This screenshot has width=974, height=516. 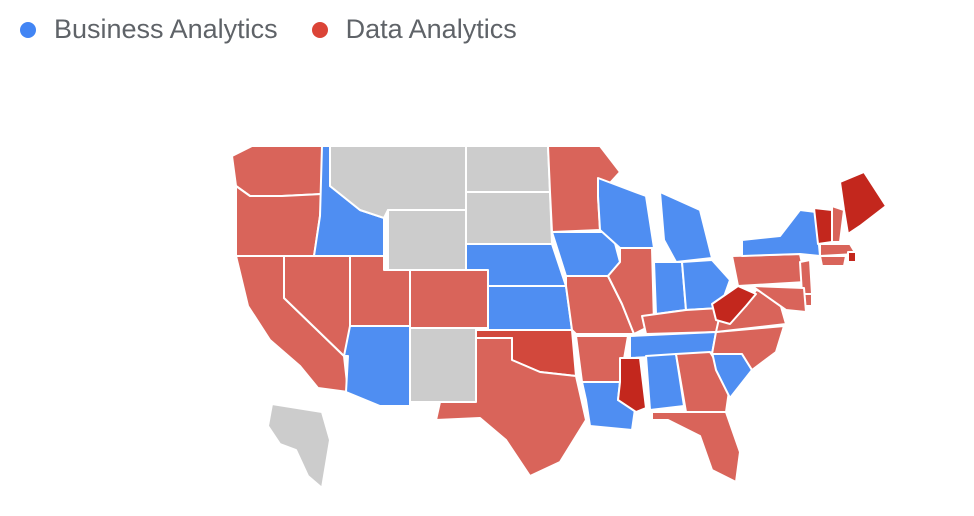 What do you see at coordinates (285, 29) in the screenshot?
I see `chart-legend: Business Analytics Data Analytics` at bounding box center [285, 29].